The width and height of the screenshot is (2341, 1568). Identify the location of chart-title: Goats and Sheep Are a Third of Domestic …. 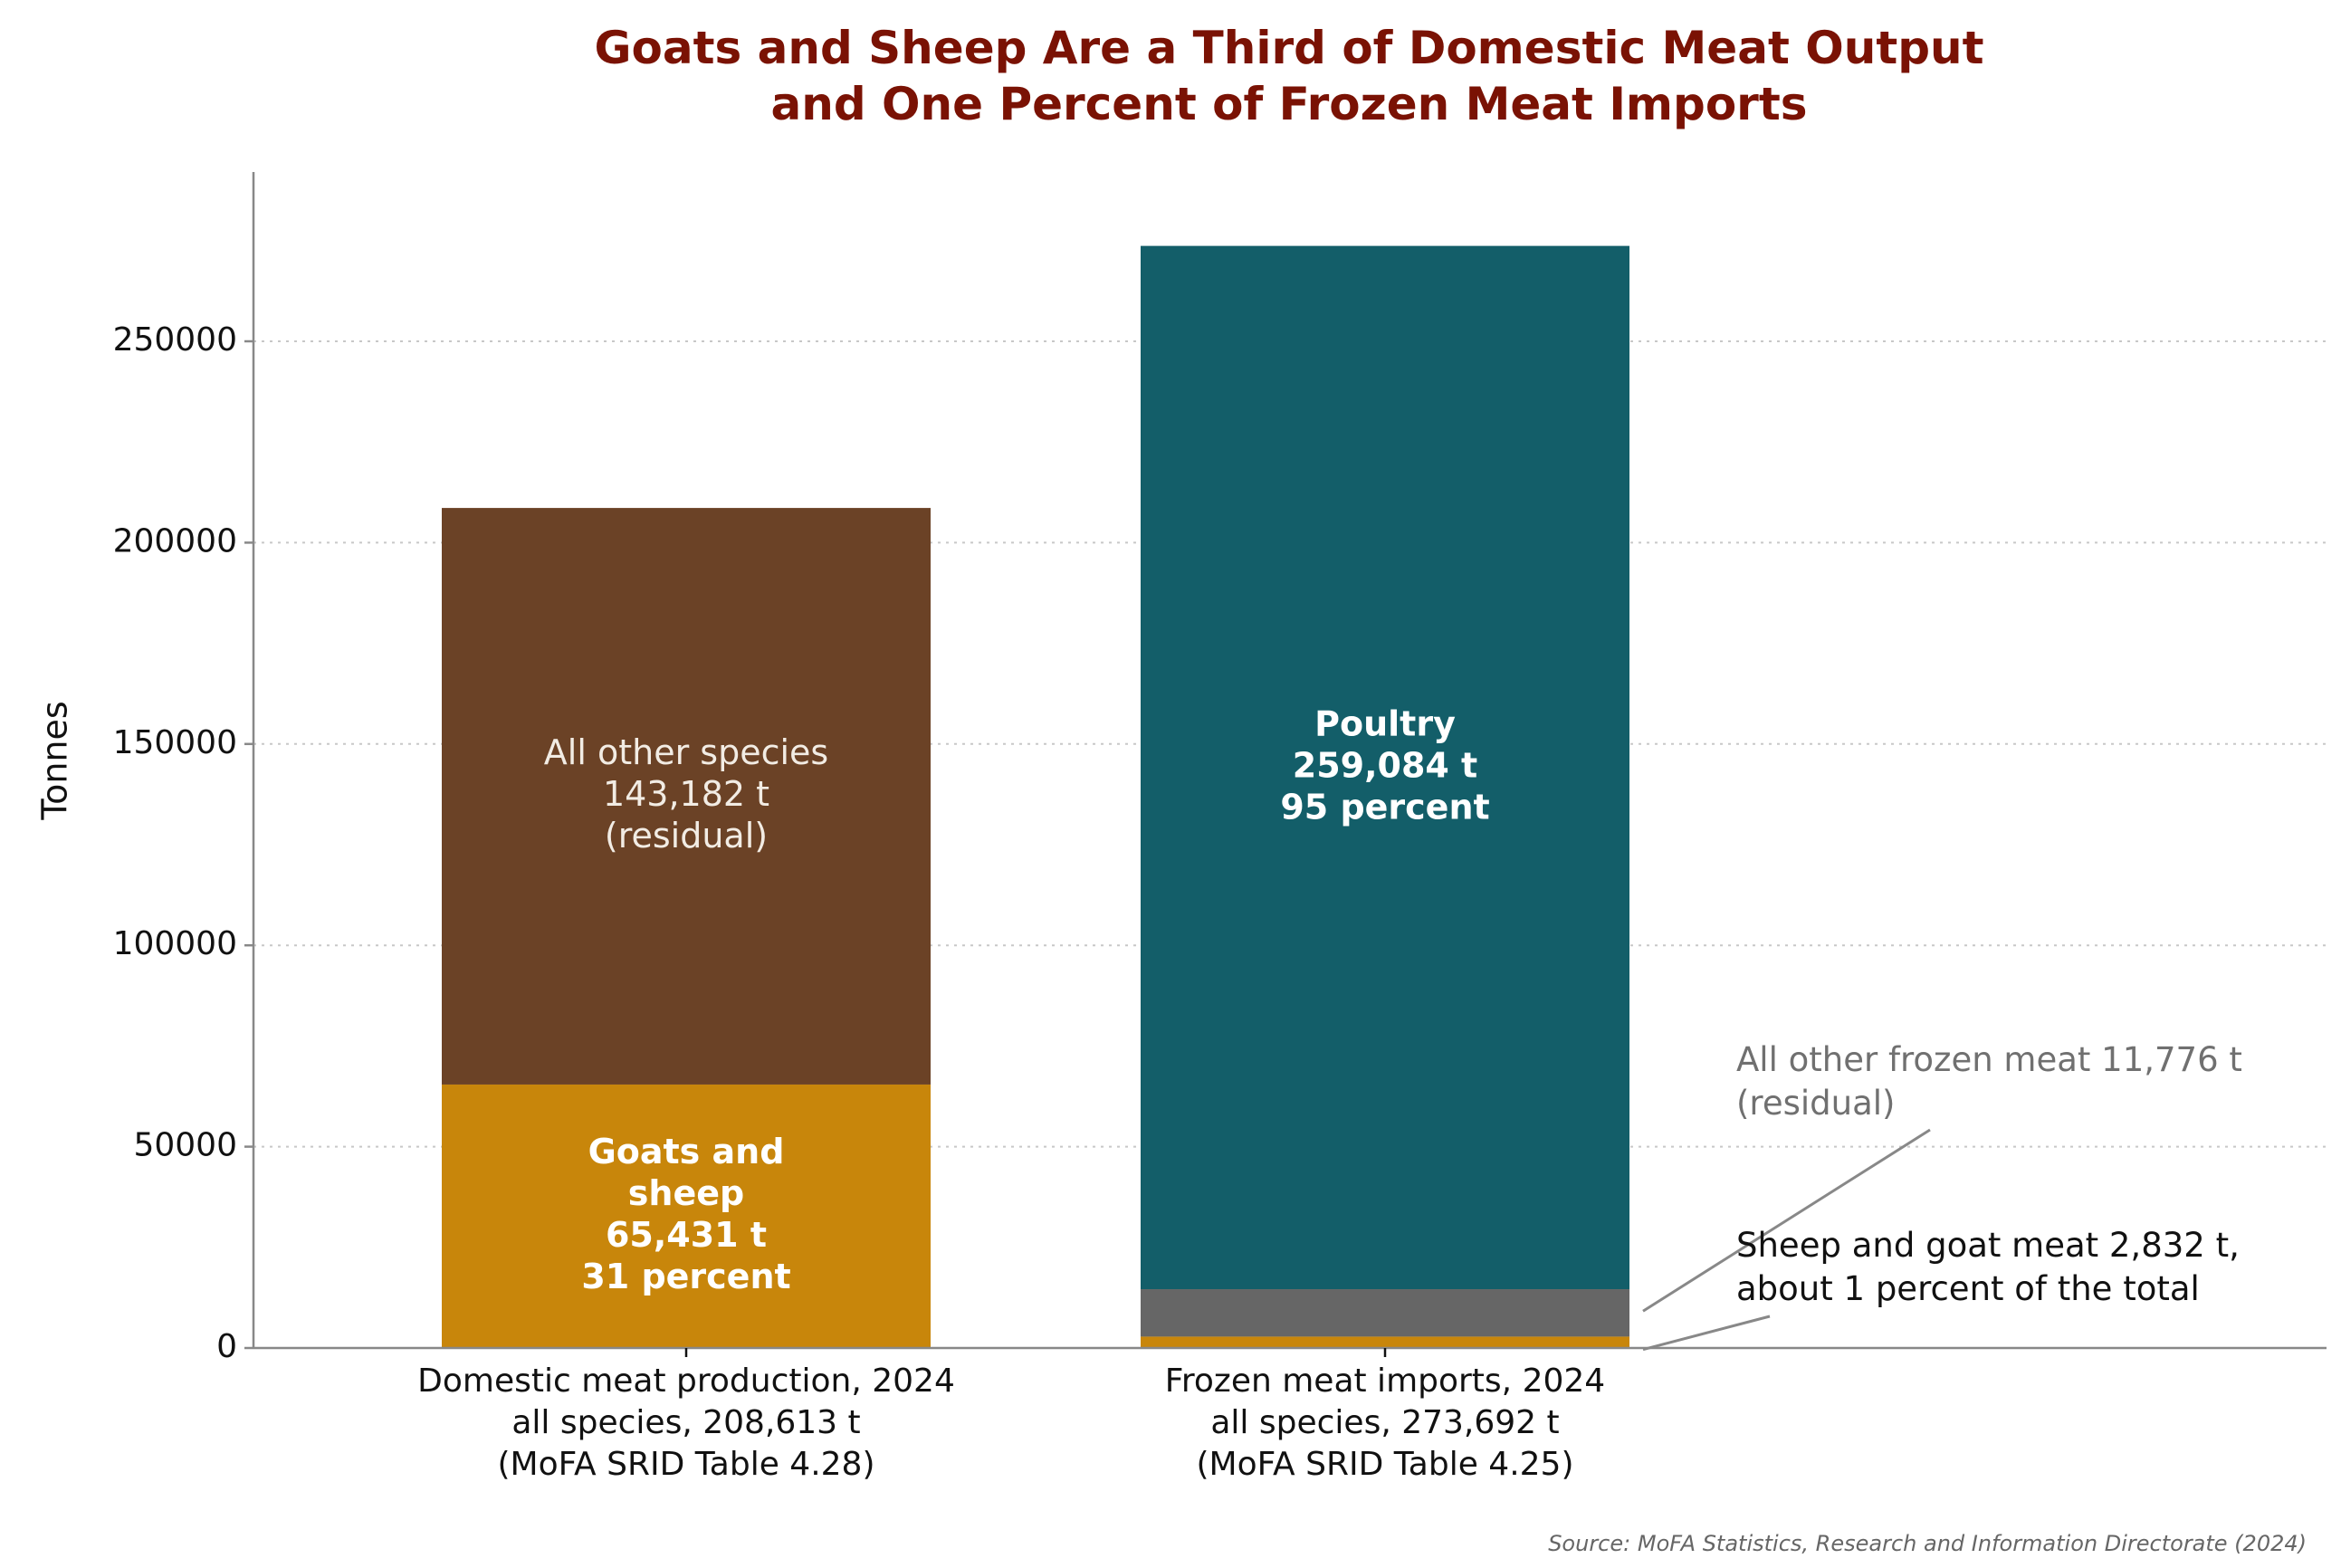
(1288, 76).